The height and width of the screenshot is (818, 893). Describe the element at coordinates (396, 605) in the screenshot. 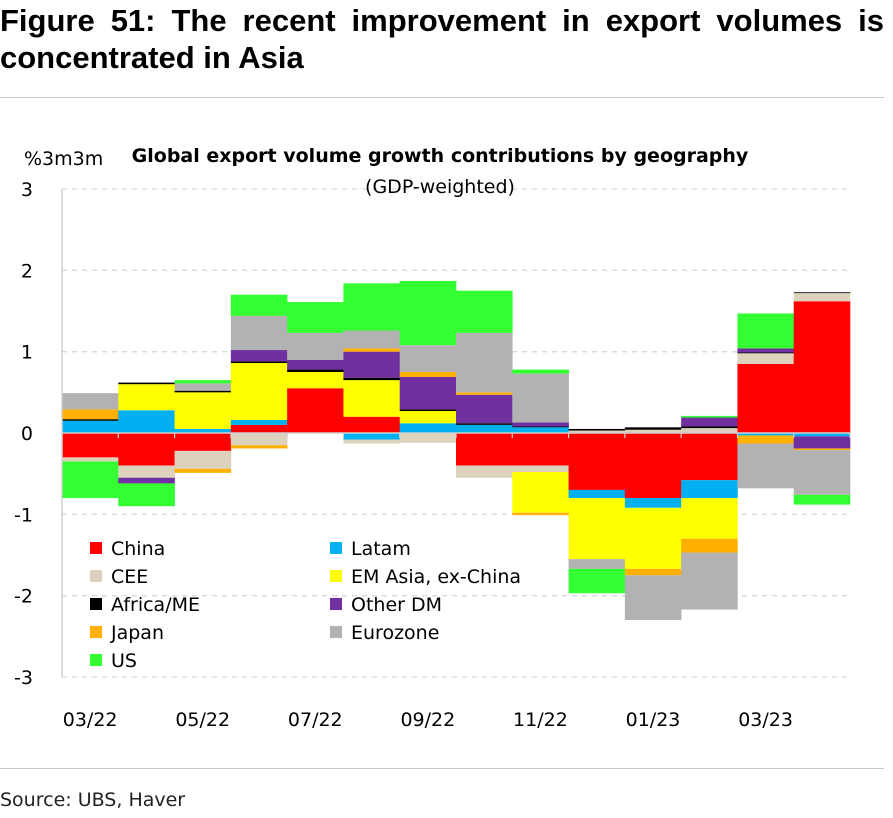

I see `legend-label: Other DM` at that location.